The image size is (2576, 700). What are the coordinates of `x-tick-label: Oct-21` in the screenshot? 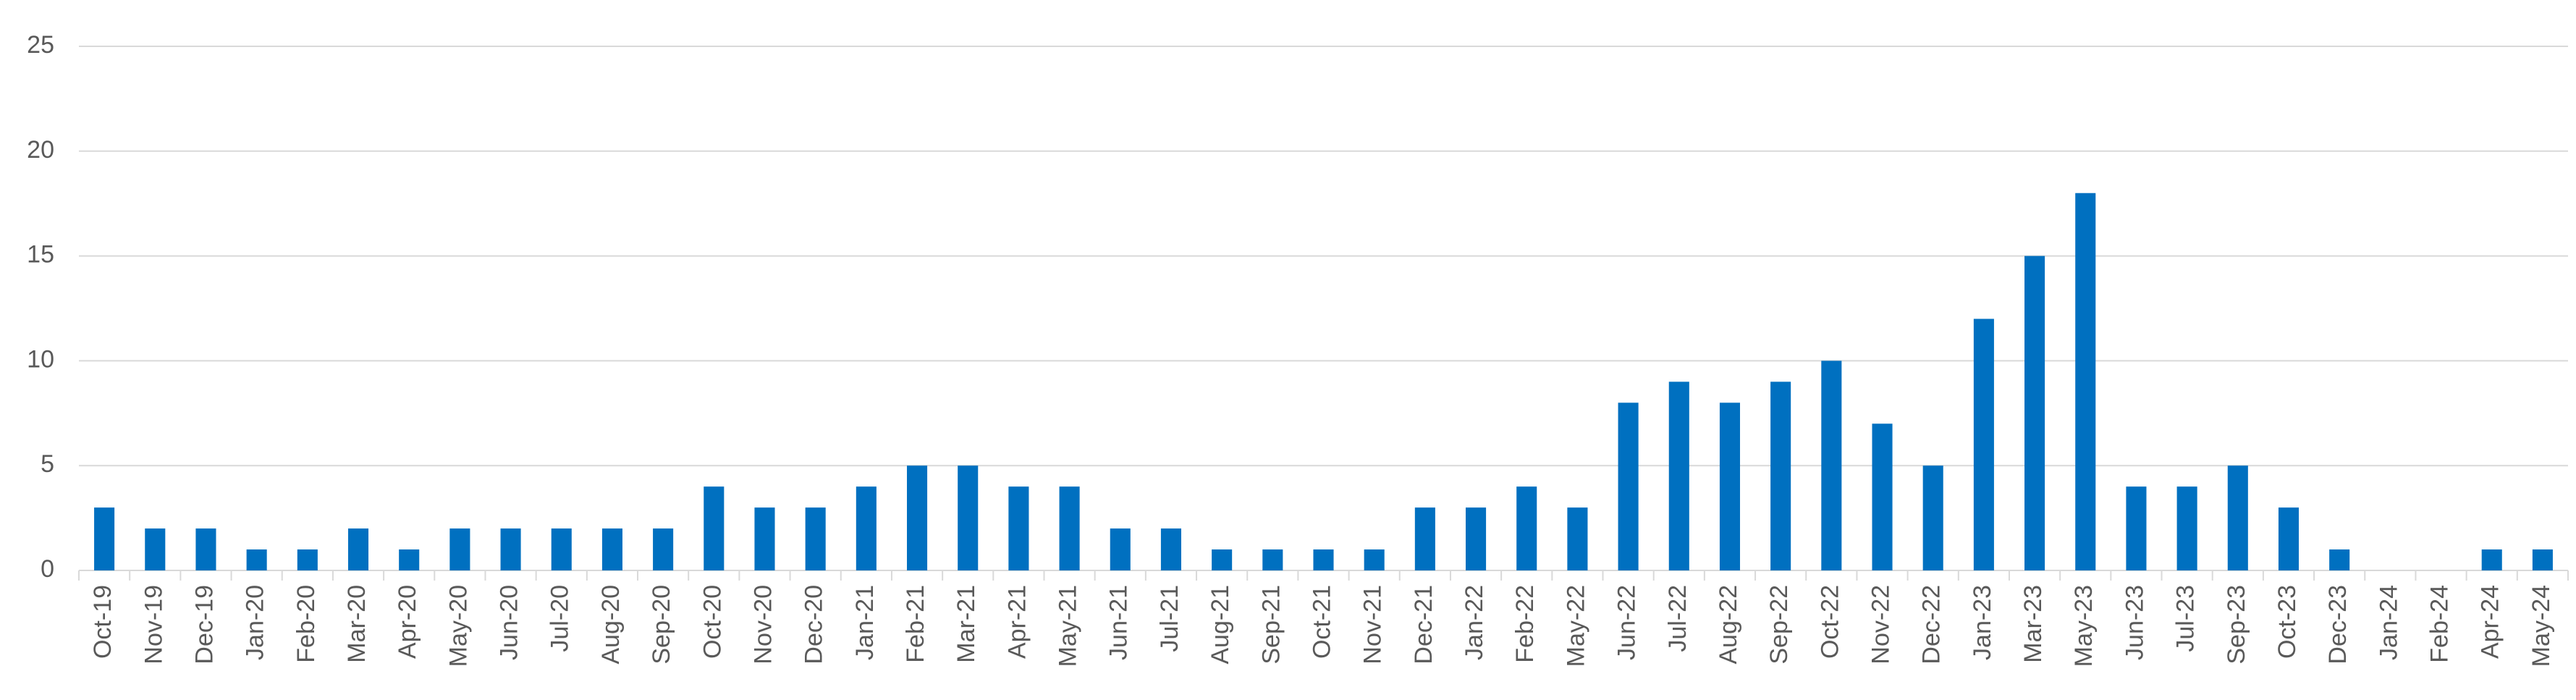 It's located at (1321, 622).